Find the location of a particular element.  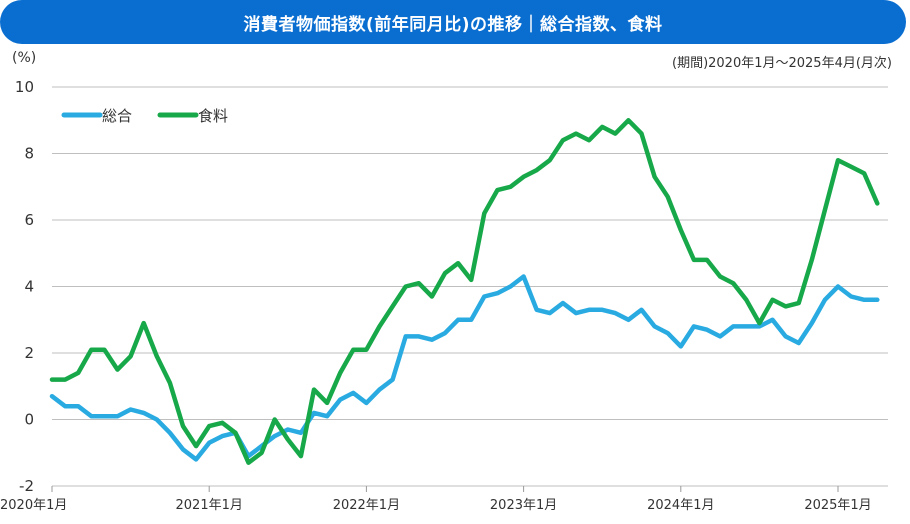

legend-label: 食料 is located at coordinates (213, 116).